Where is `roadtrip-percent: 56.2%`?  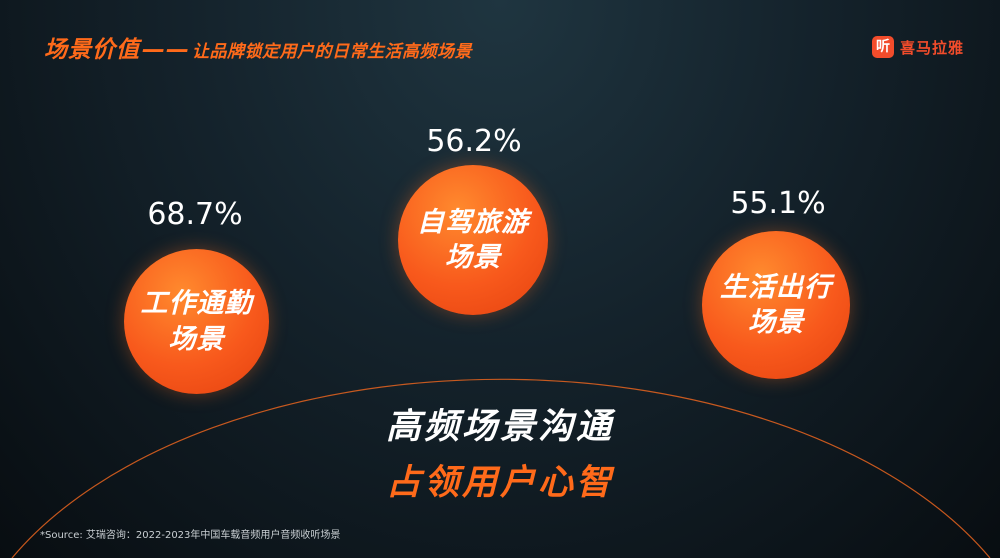
roadtrip-percent: 56.2% is located at coordinates (474, 141).